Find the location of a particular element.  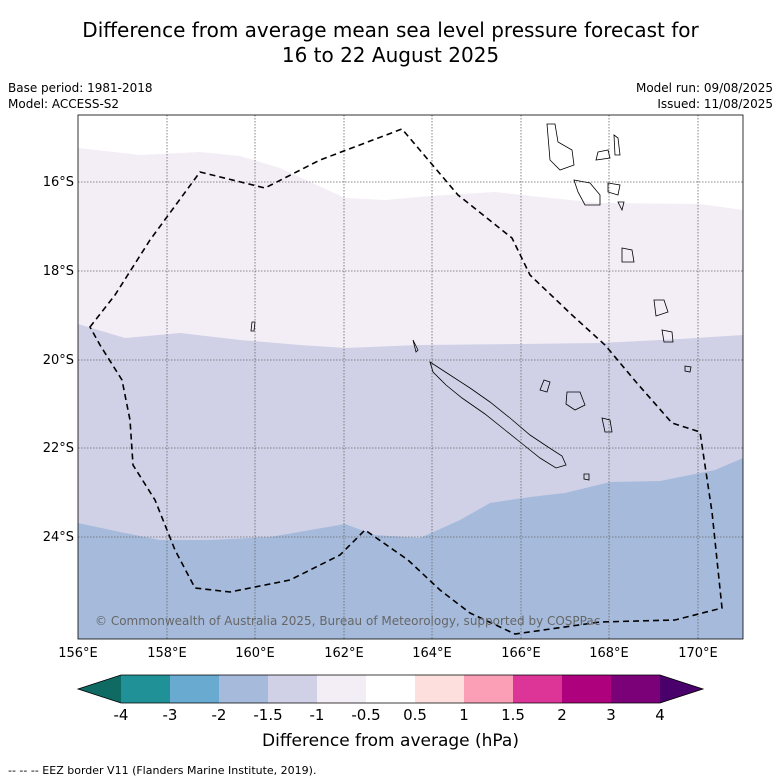

lon-label: 168°E is located at coordinates (609, 653).